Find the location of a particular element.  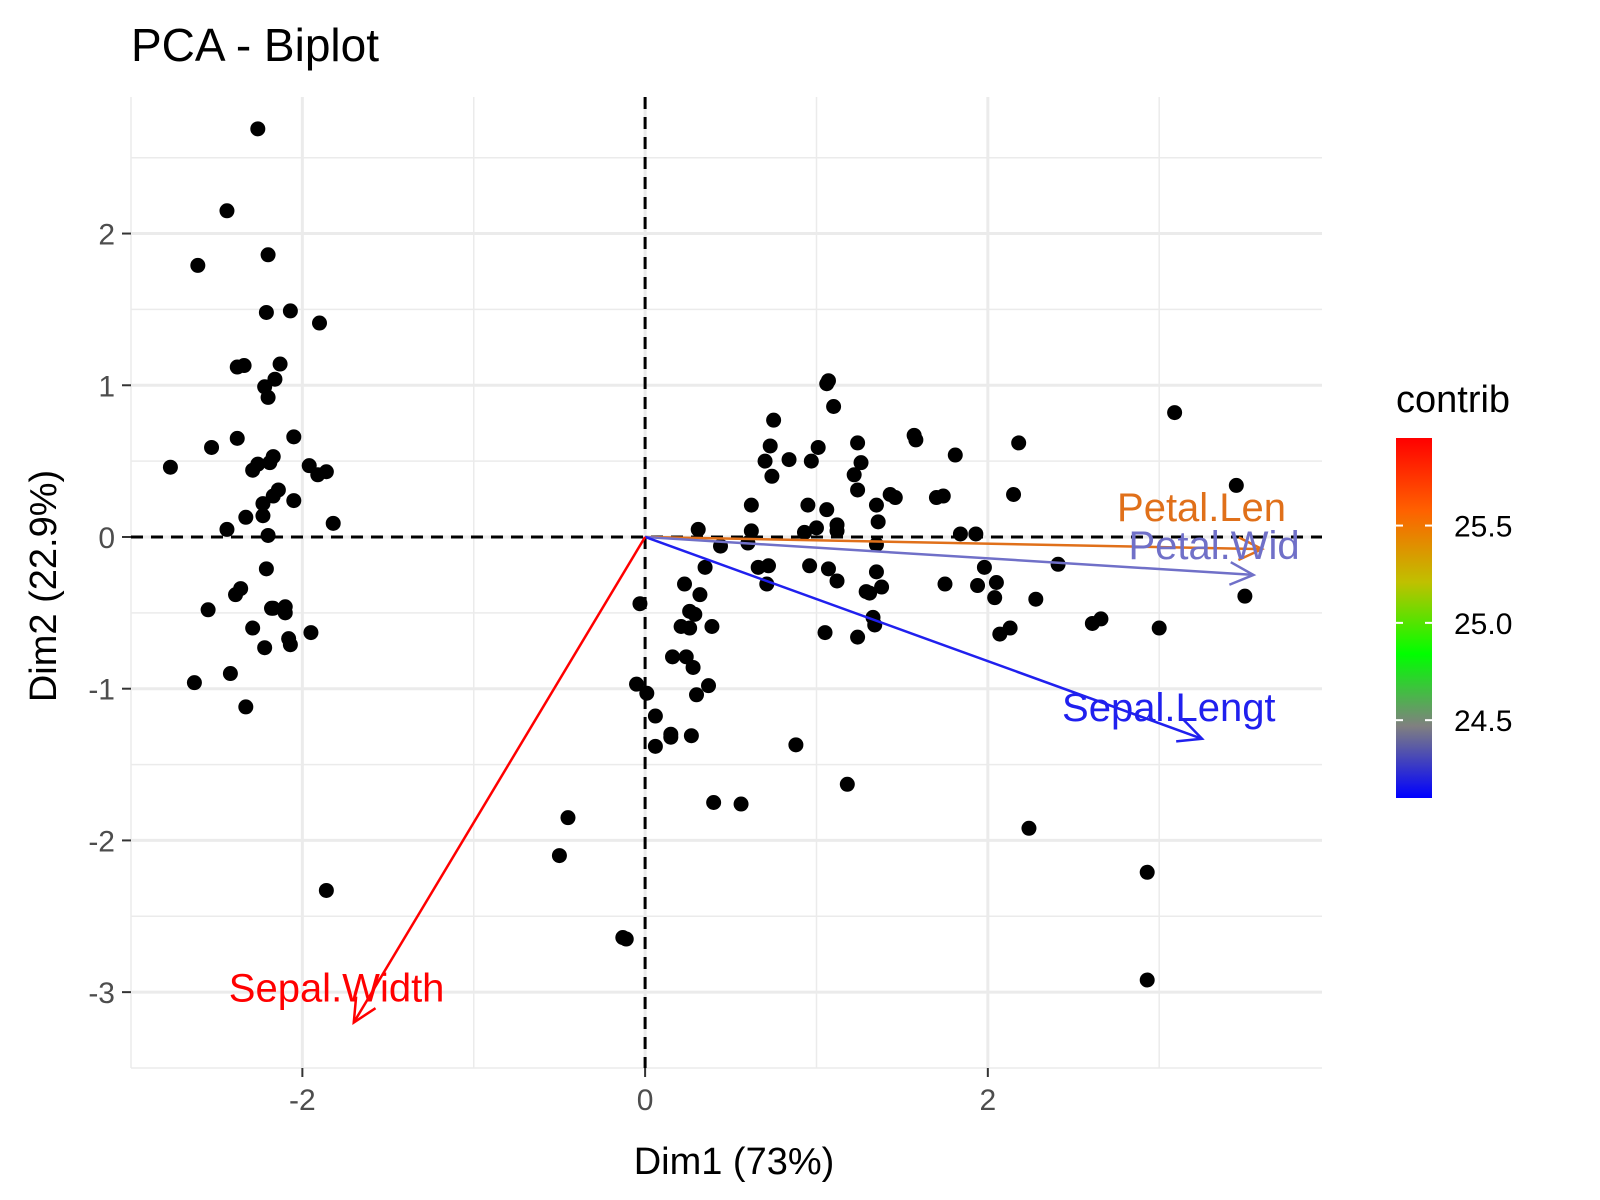

variable-label-sepal-width: Sepal.Width is located at coordinates (337, 988).